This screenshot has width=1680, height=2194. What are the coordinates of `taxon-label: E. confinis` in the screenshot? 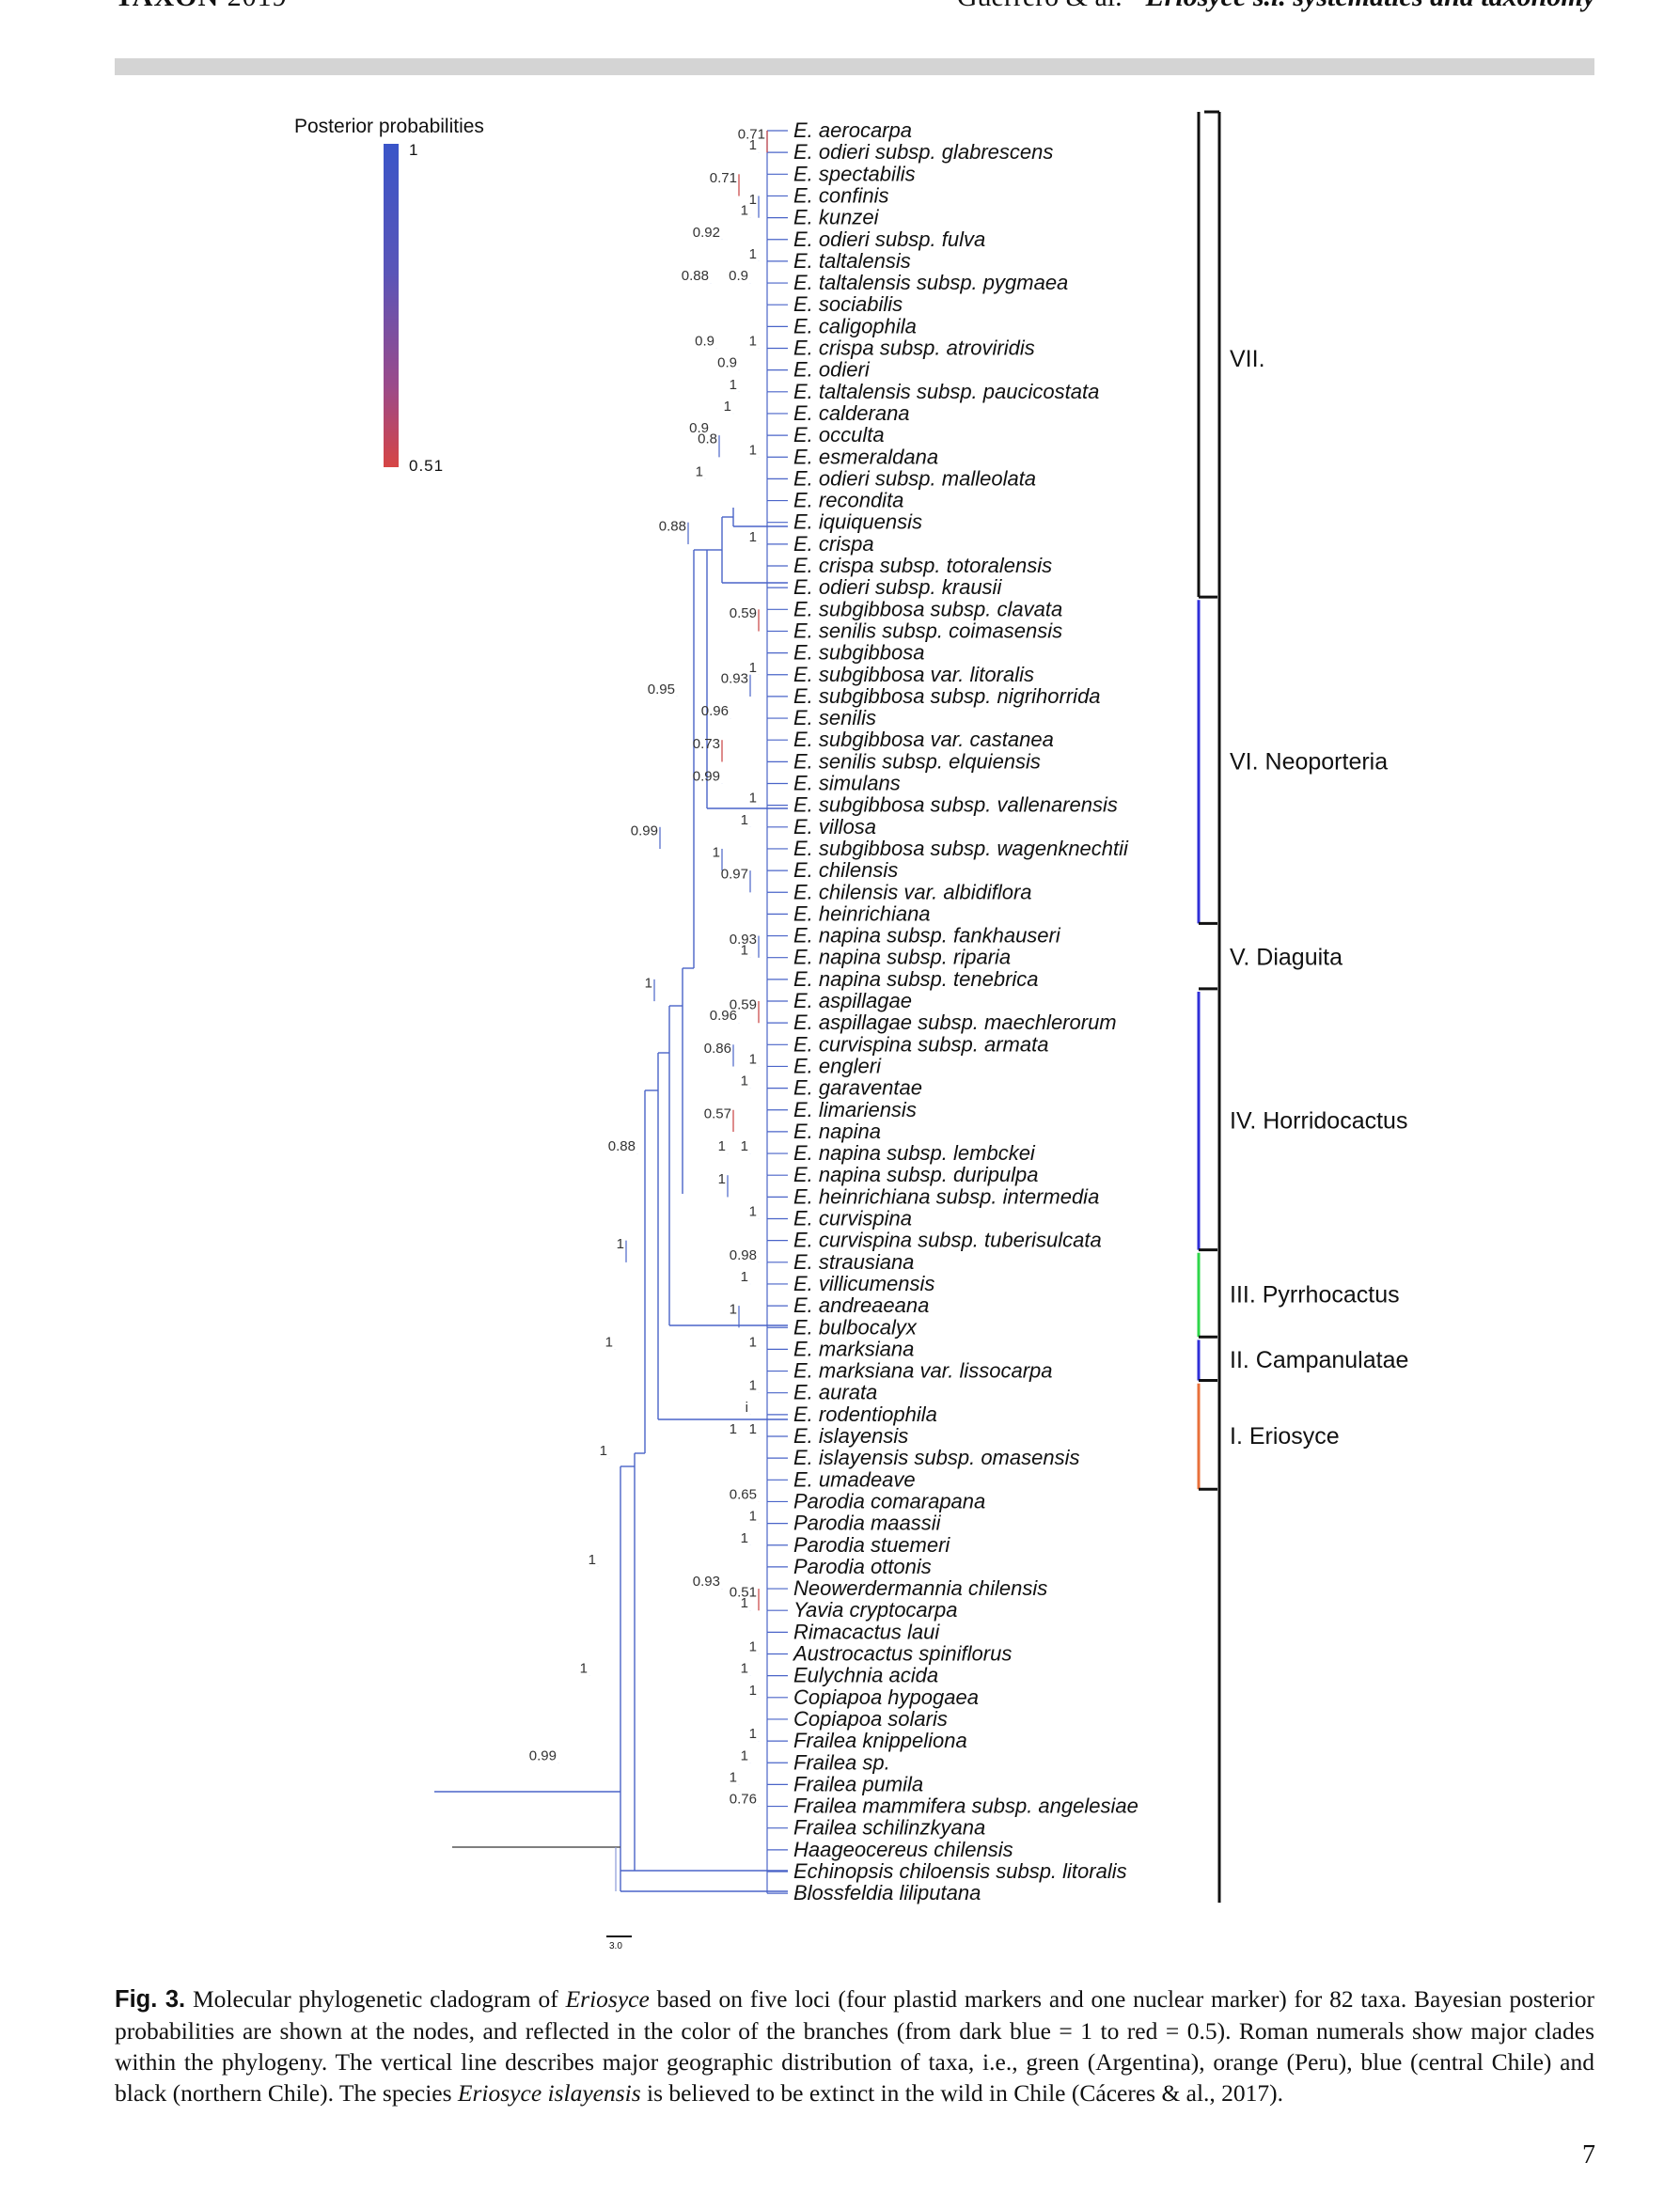 It's located at (841, 195).